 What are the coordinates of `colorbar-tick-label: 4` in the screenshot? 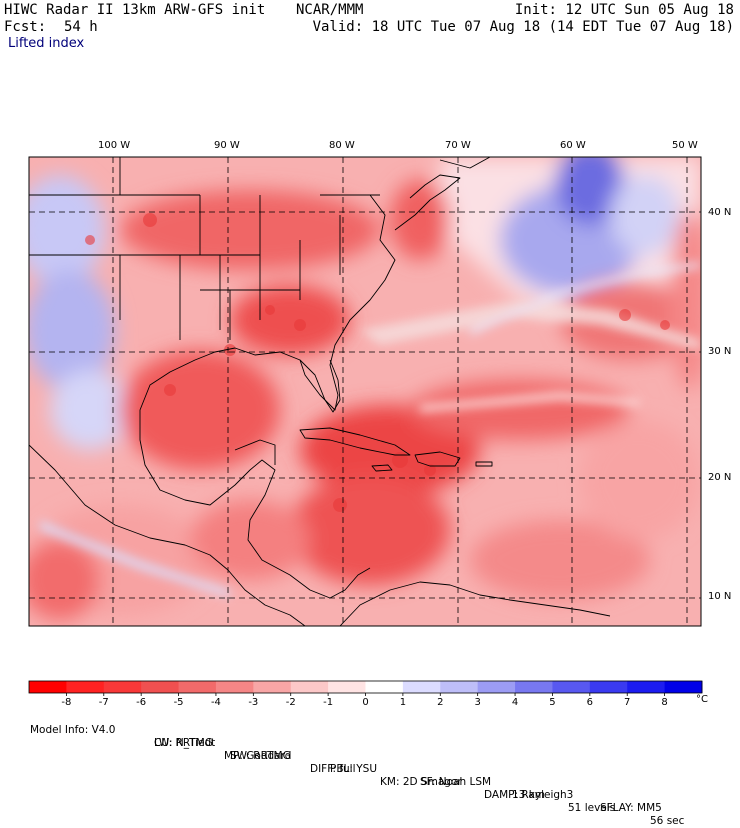 It's located at (515, 702).